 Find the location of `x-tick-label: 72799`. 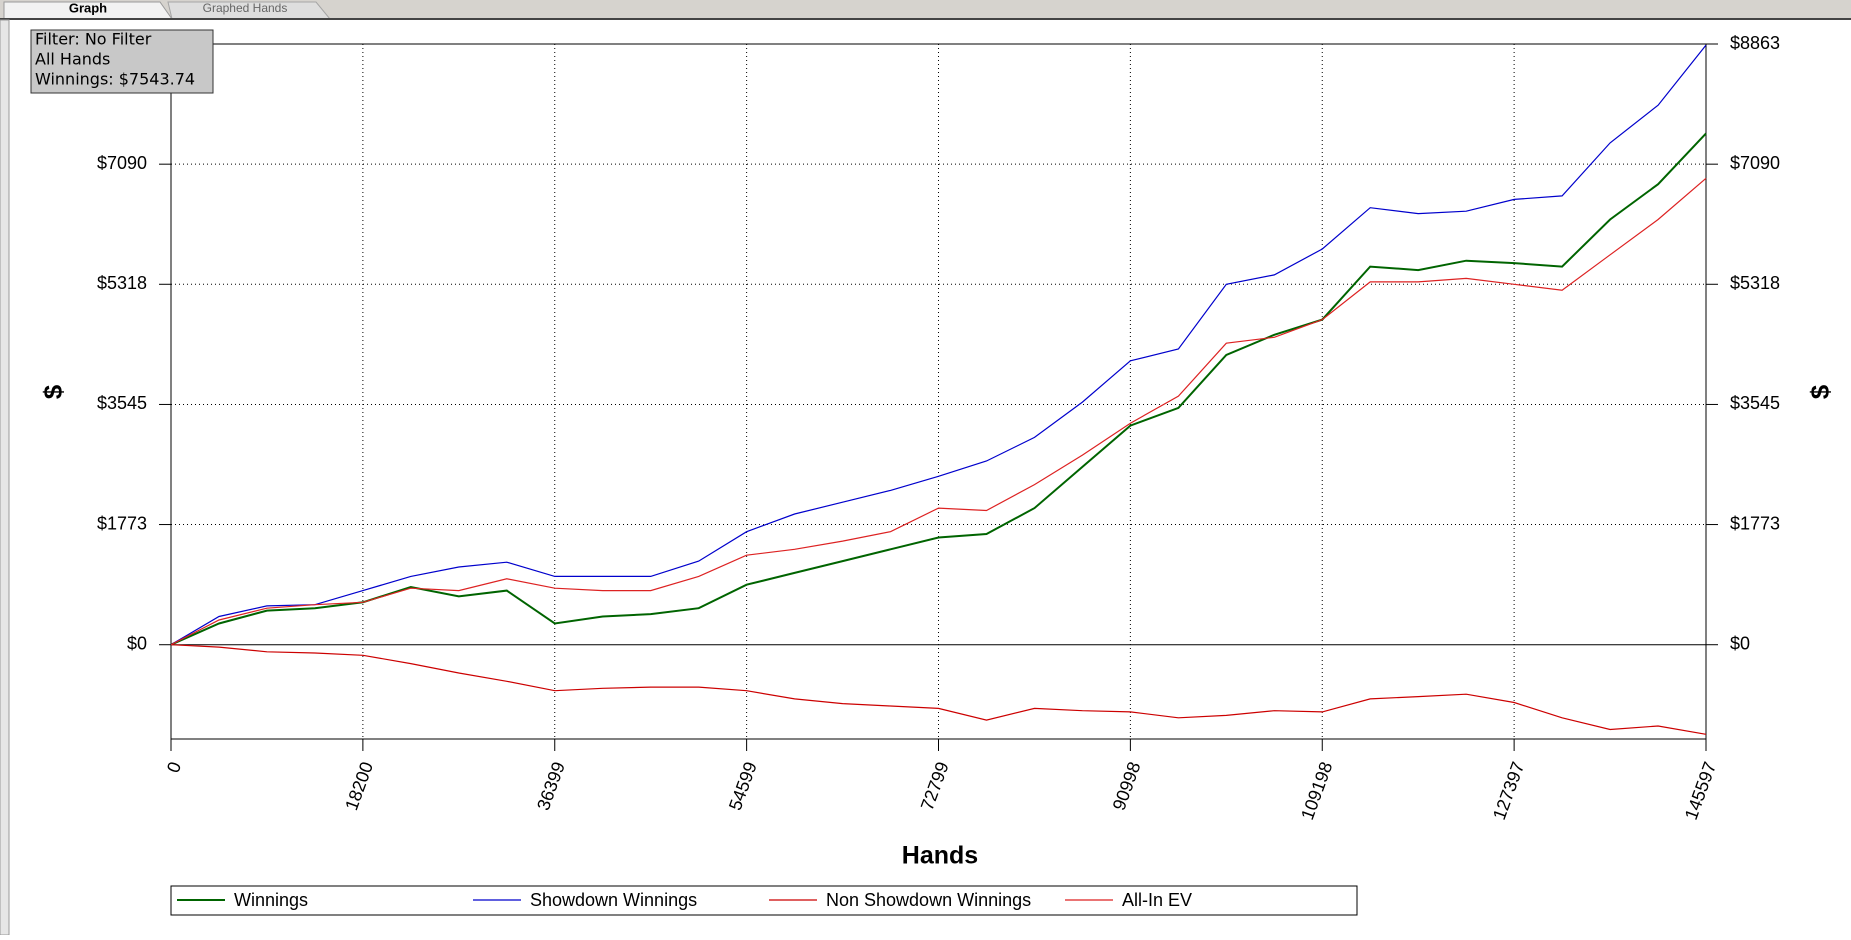

x-tick-label: 72799 is located at coordinates (935, 786).